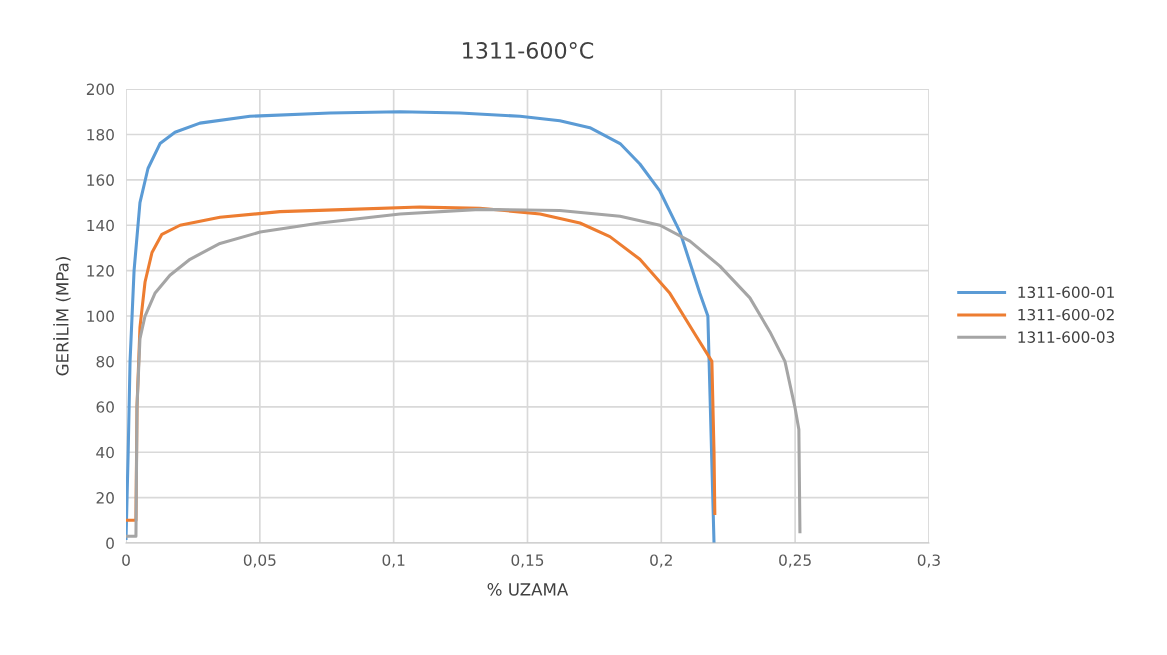  Describe the element at coordinates (1066, 292) in the screenshot. I see `legend-label: 1311-600-01` at that location.